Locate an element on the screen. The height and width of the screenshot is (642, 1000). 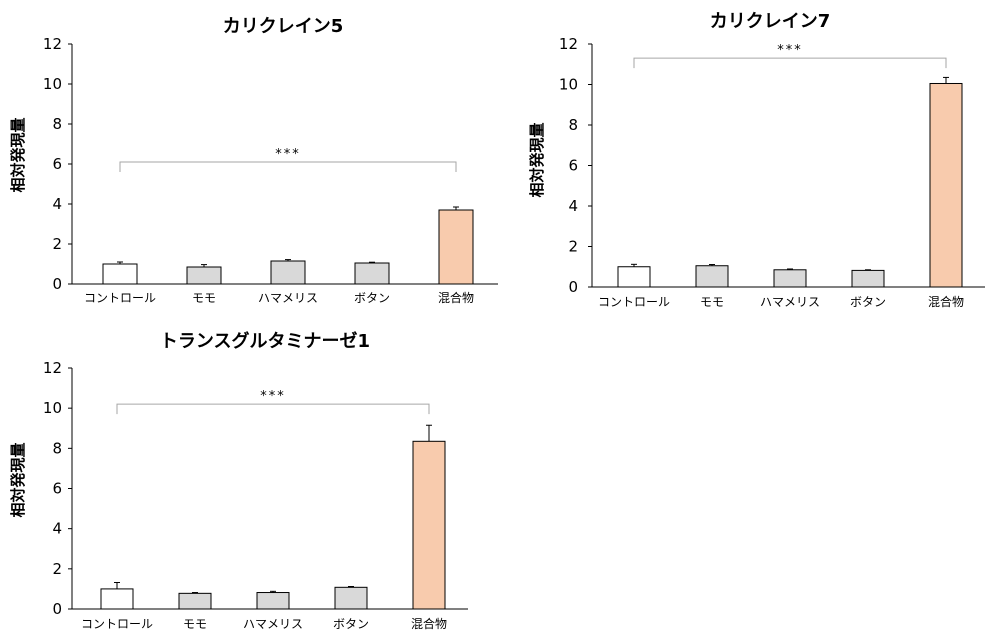
chart-title: トランスグルタミナーゼ1 is located at coordinates (265, 341).